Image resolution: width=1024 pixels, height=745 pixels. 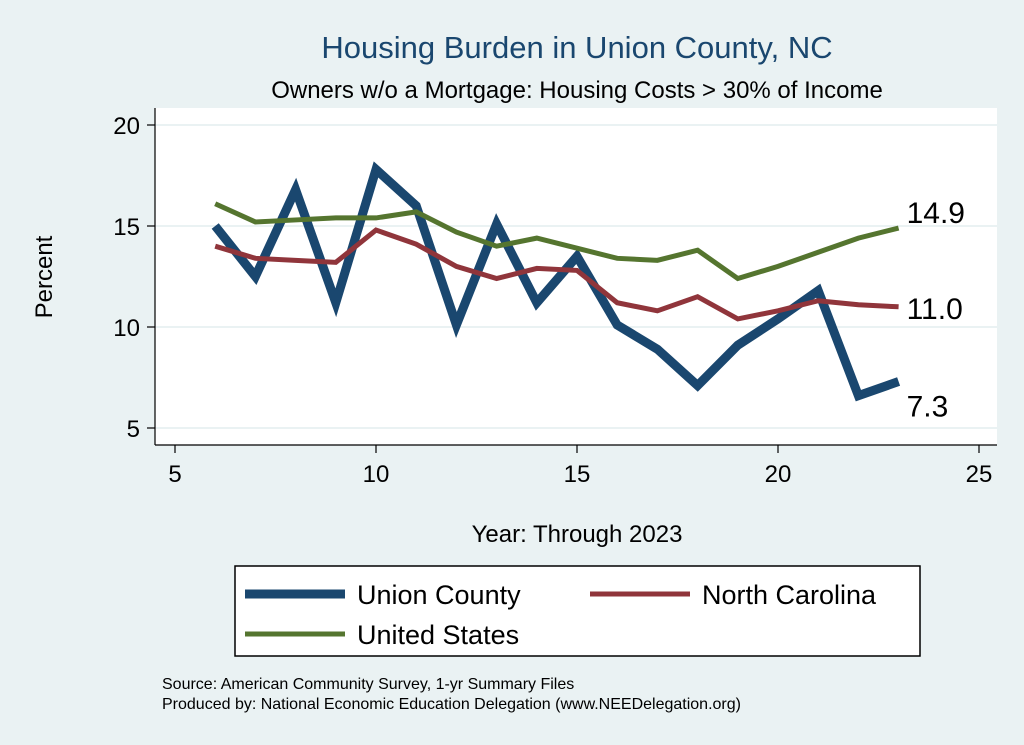 I want to click on end-value-label: 7.3, so click(x=928, y=407).